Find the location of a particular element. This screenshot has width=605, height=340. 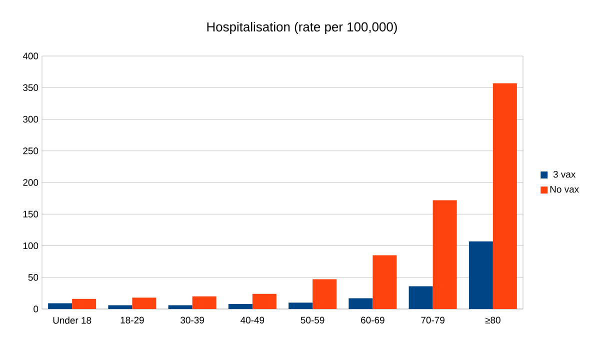

legend-label: No vax is located at coordinates (564, 189).